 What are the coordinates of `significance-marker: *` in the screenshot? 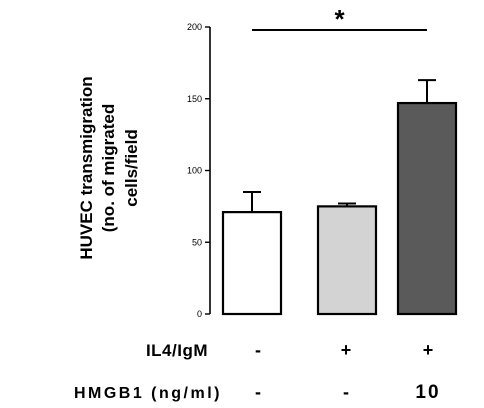 It's located at (339, 19).